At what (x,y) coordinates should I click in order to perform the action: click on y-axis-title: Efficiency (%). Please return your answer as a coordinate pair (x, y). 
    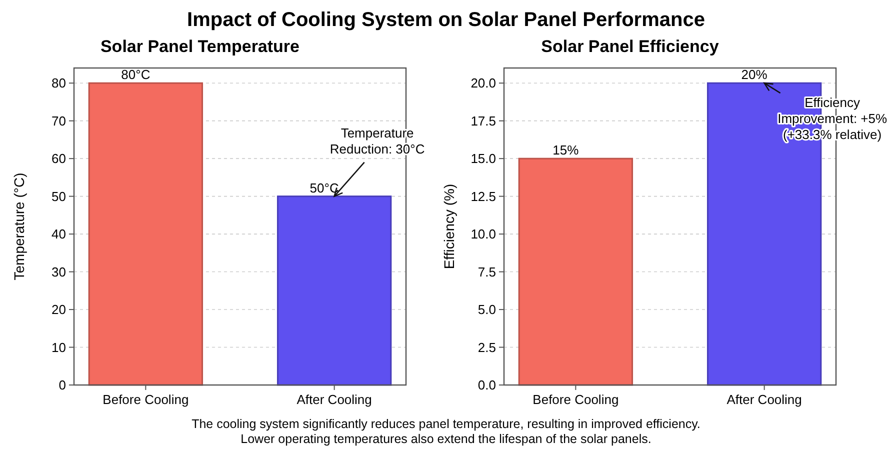
    Looking at the image, I should click on (449, 227).